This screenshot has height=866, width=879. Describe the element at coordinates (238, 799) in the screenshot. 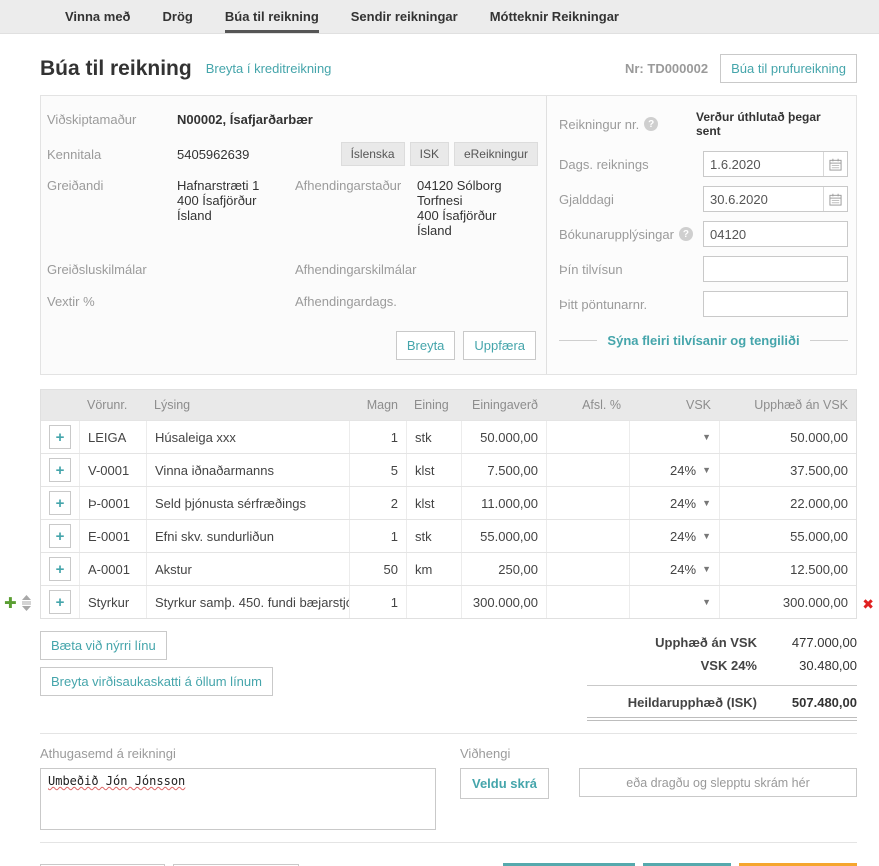

I see `comment-textarea: Umbeðið Jón Jónsson` at that location.